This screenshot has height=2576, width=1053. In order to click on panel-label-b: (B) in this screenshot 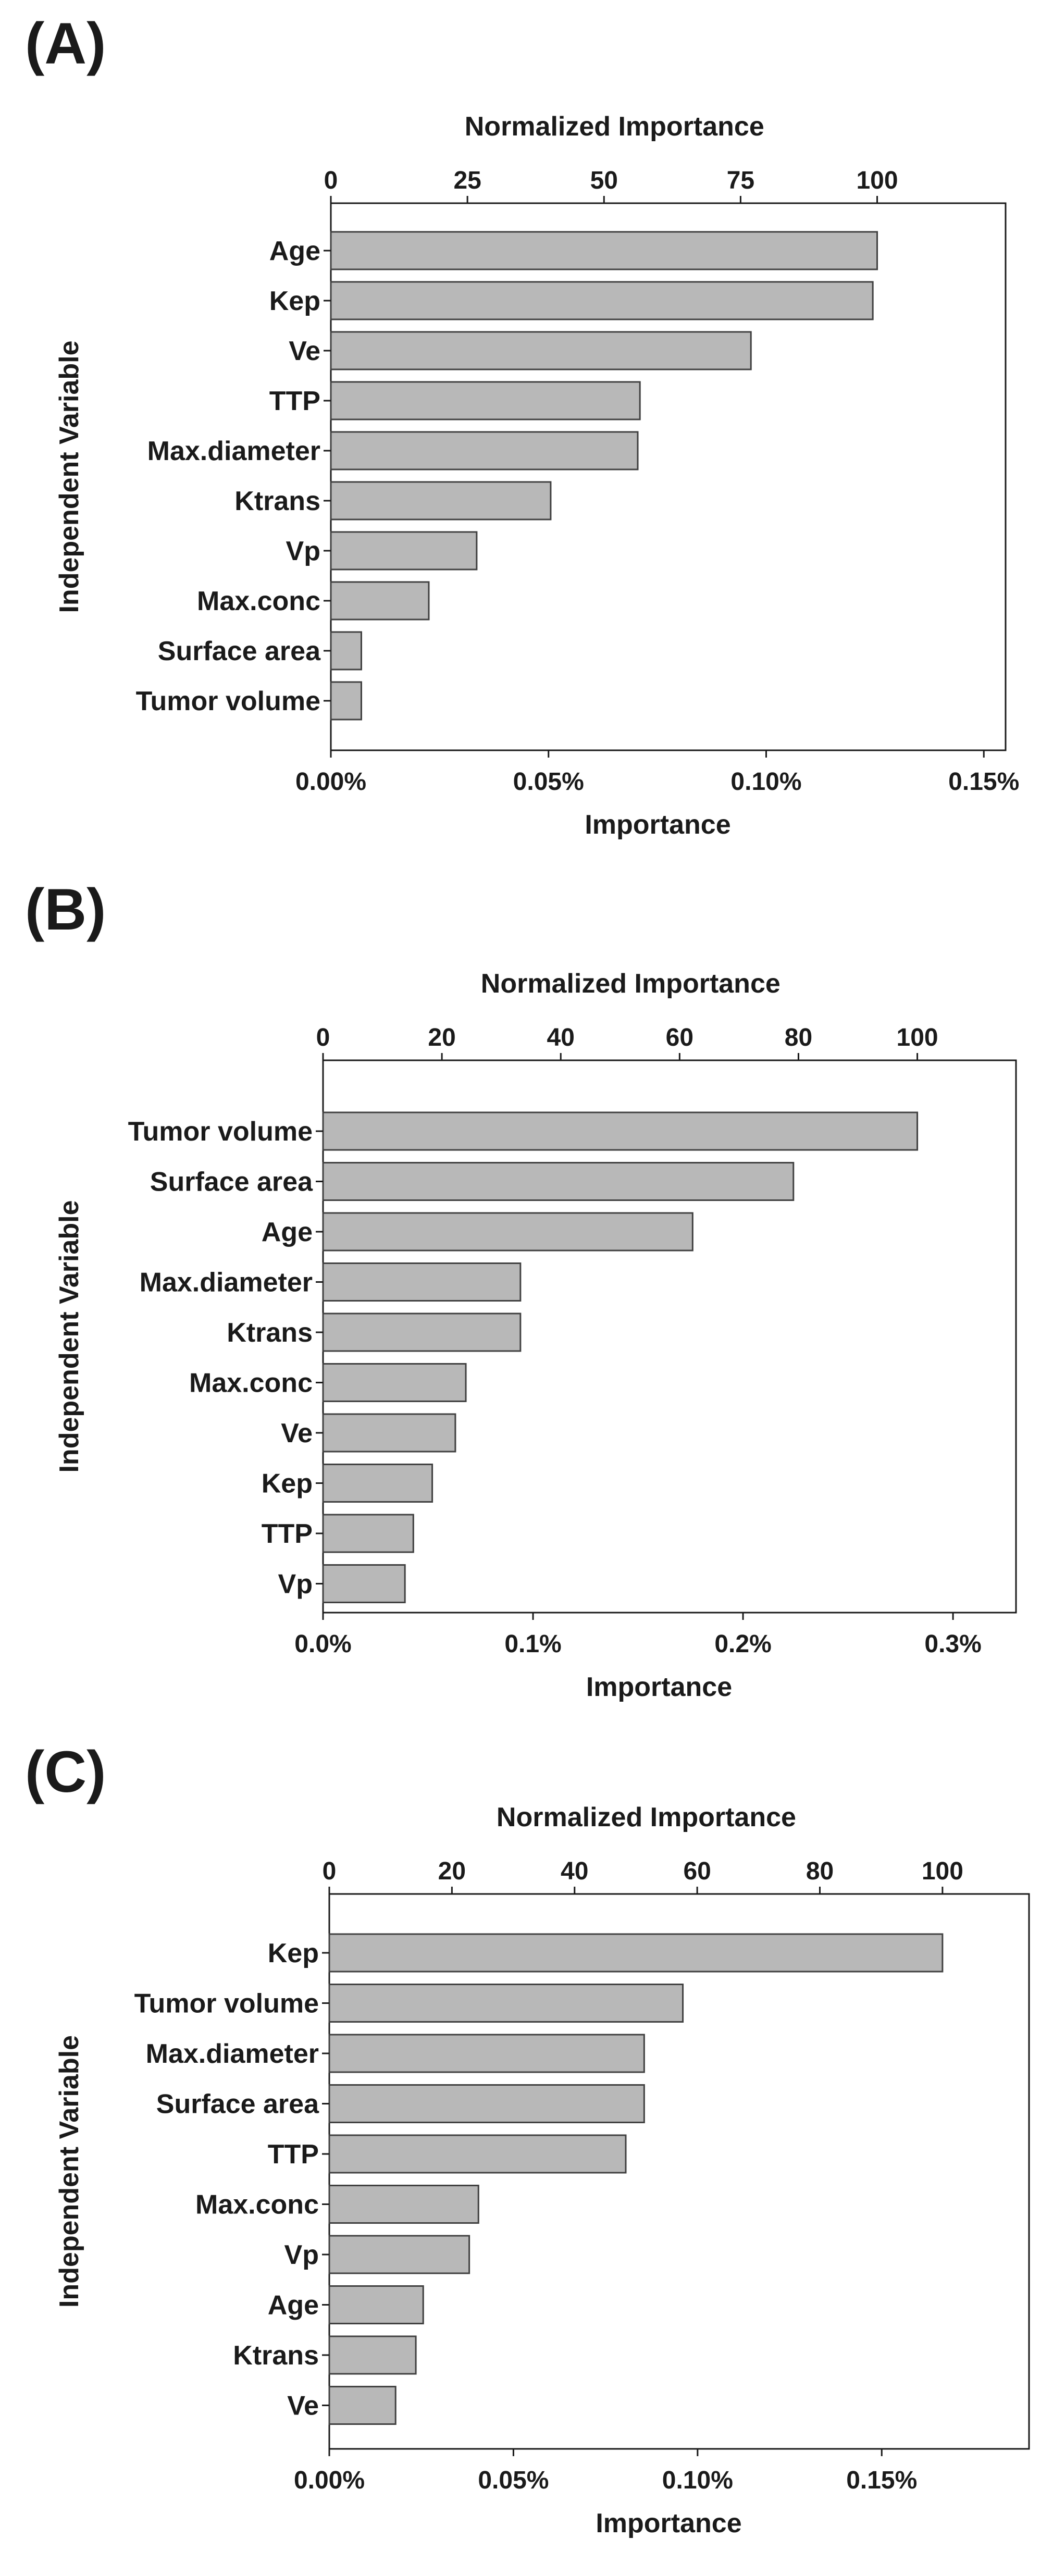, I will do `click(65, 910)`.